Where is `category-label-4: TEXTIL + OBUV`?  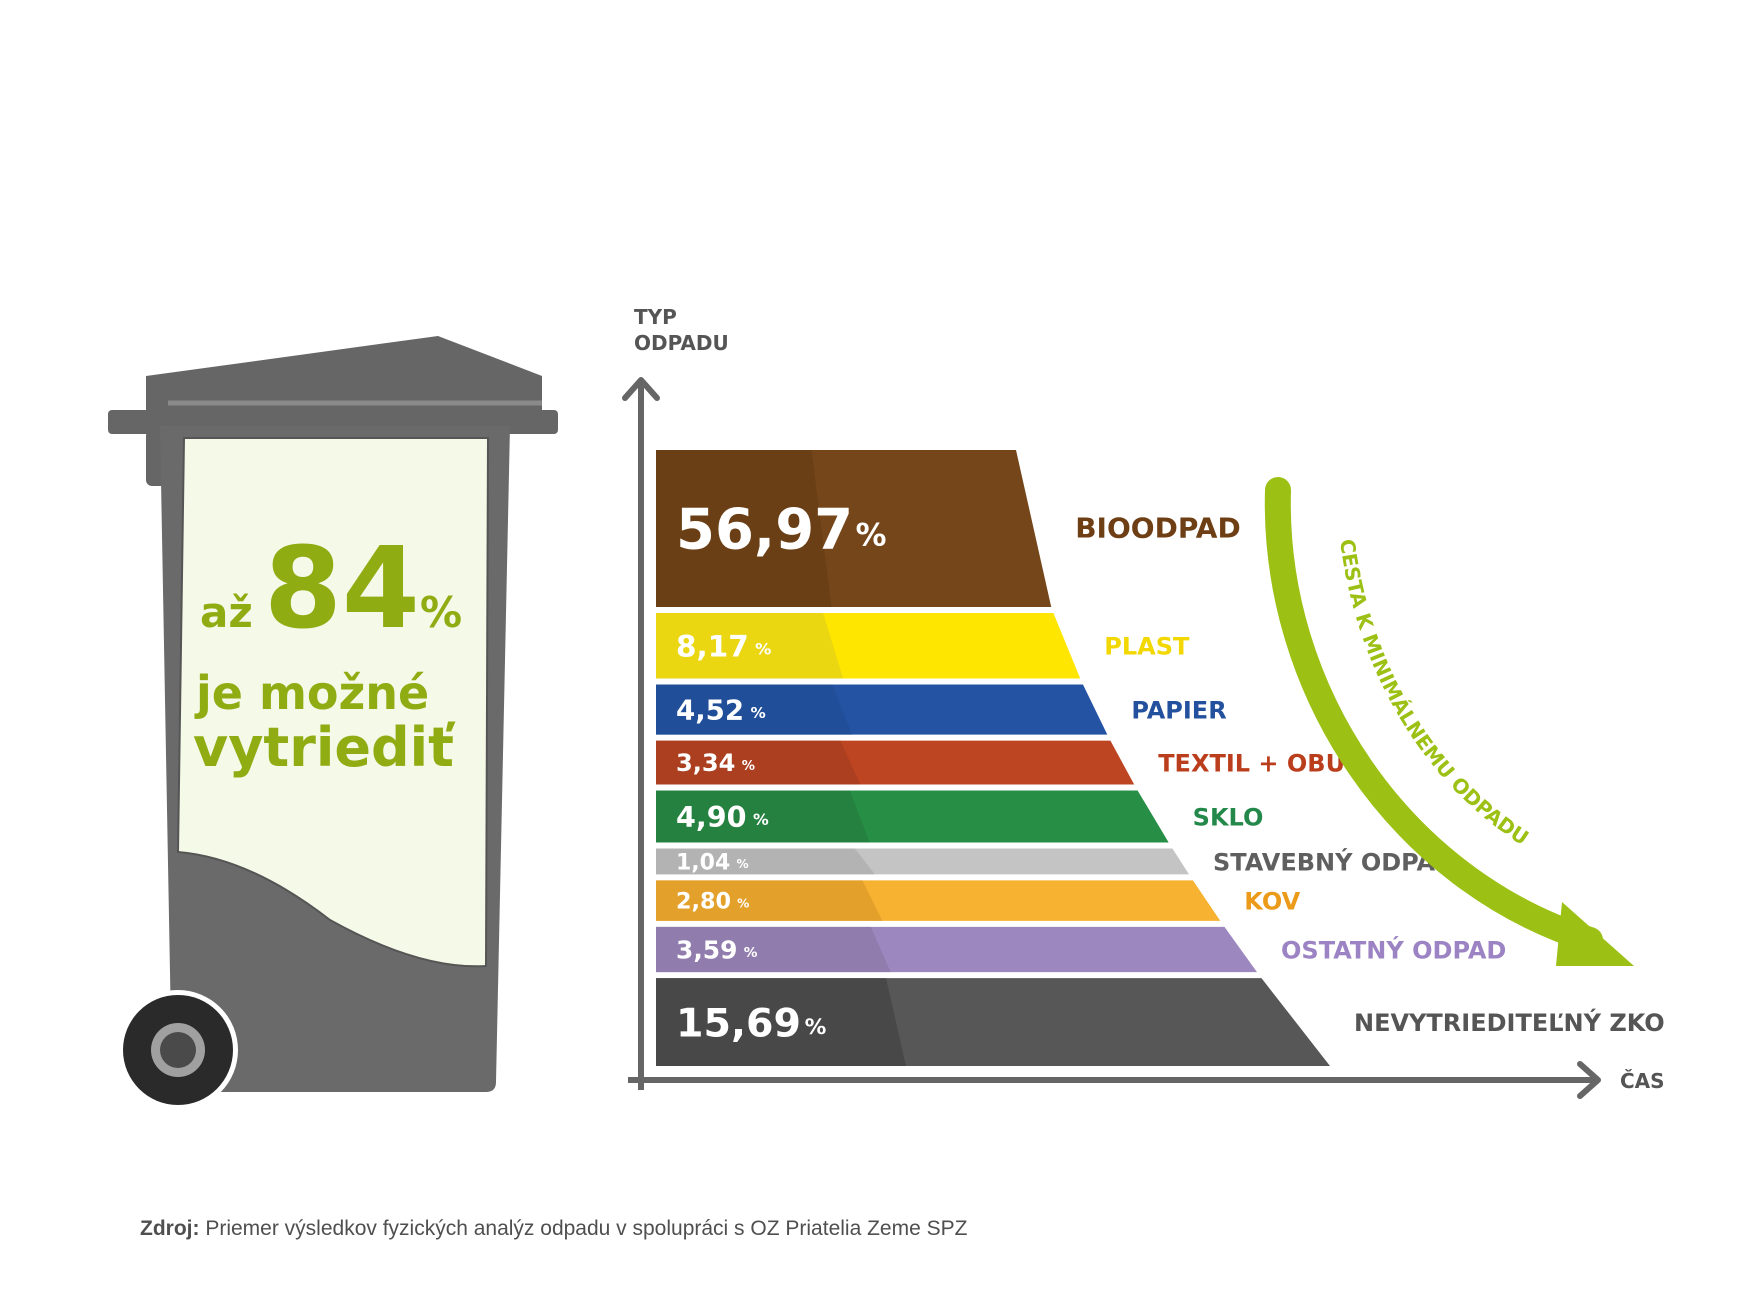 category-label-4: TEXTIL + OBUV is located at coordinates (1261, 764).